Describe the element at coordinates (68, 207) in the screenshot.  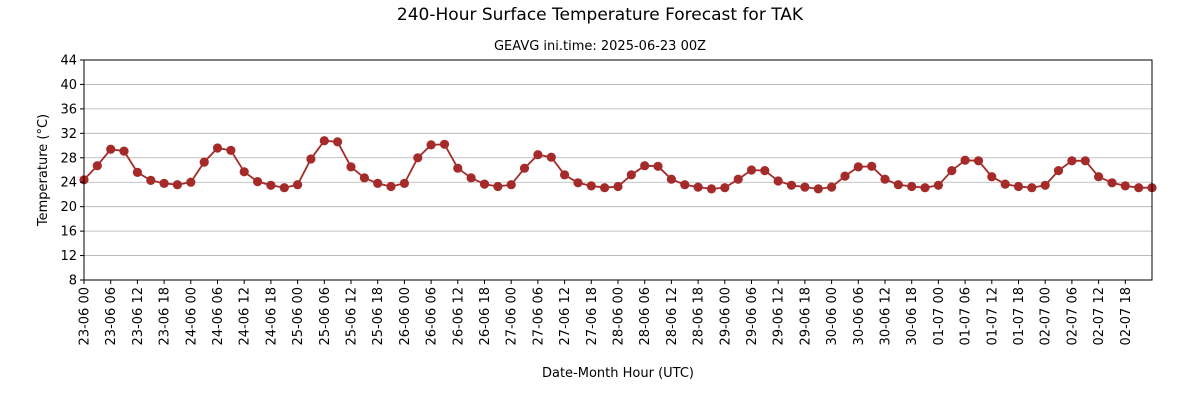
I see `y-tick-label: 20` at that location.